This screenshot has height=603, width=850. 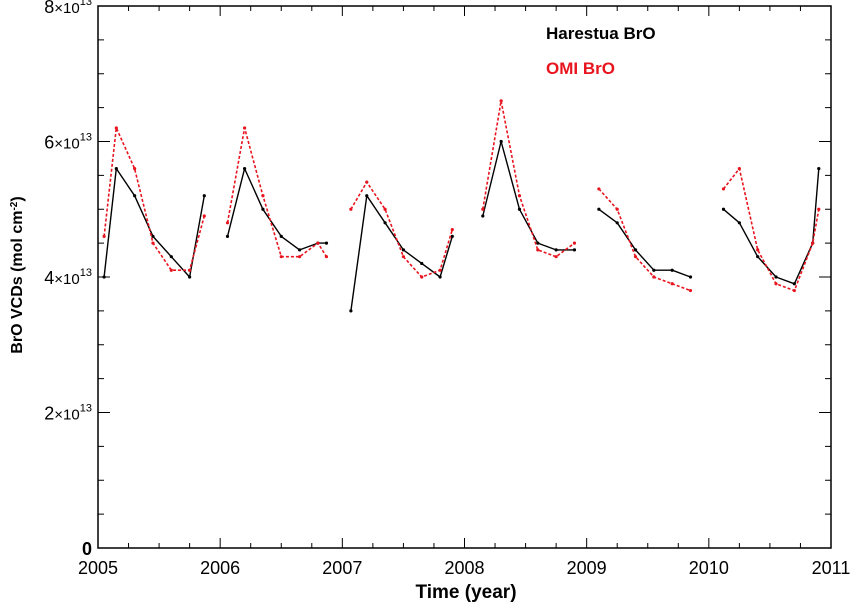 I want to click on y-tick-labels: 0 2×10¹³ 4×10¹³ 6×1013 8×1013, so click(x=68, y=279).